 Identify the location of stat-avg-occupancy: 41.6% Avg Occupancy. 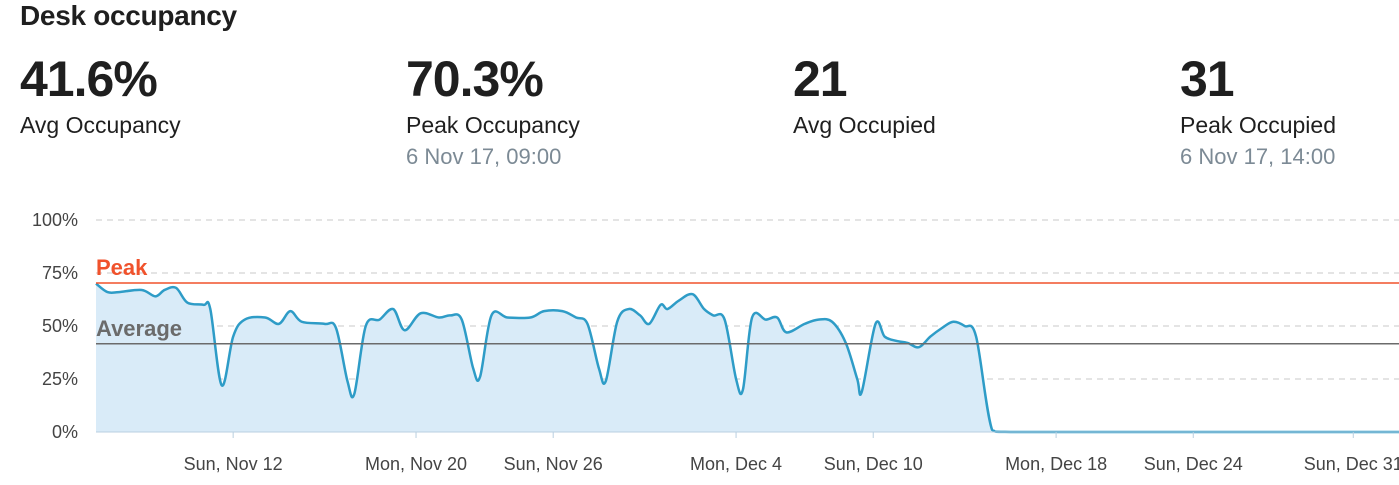
(100, 96).